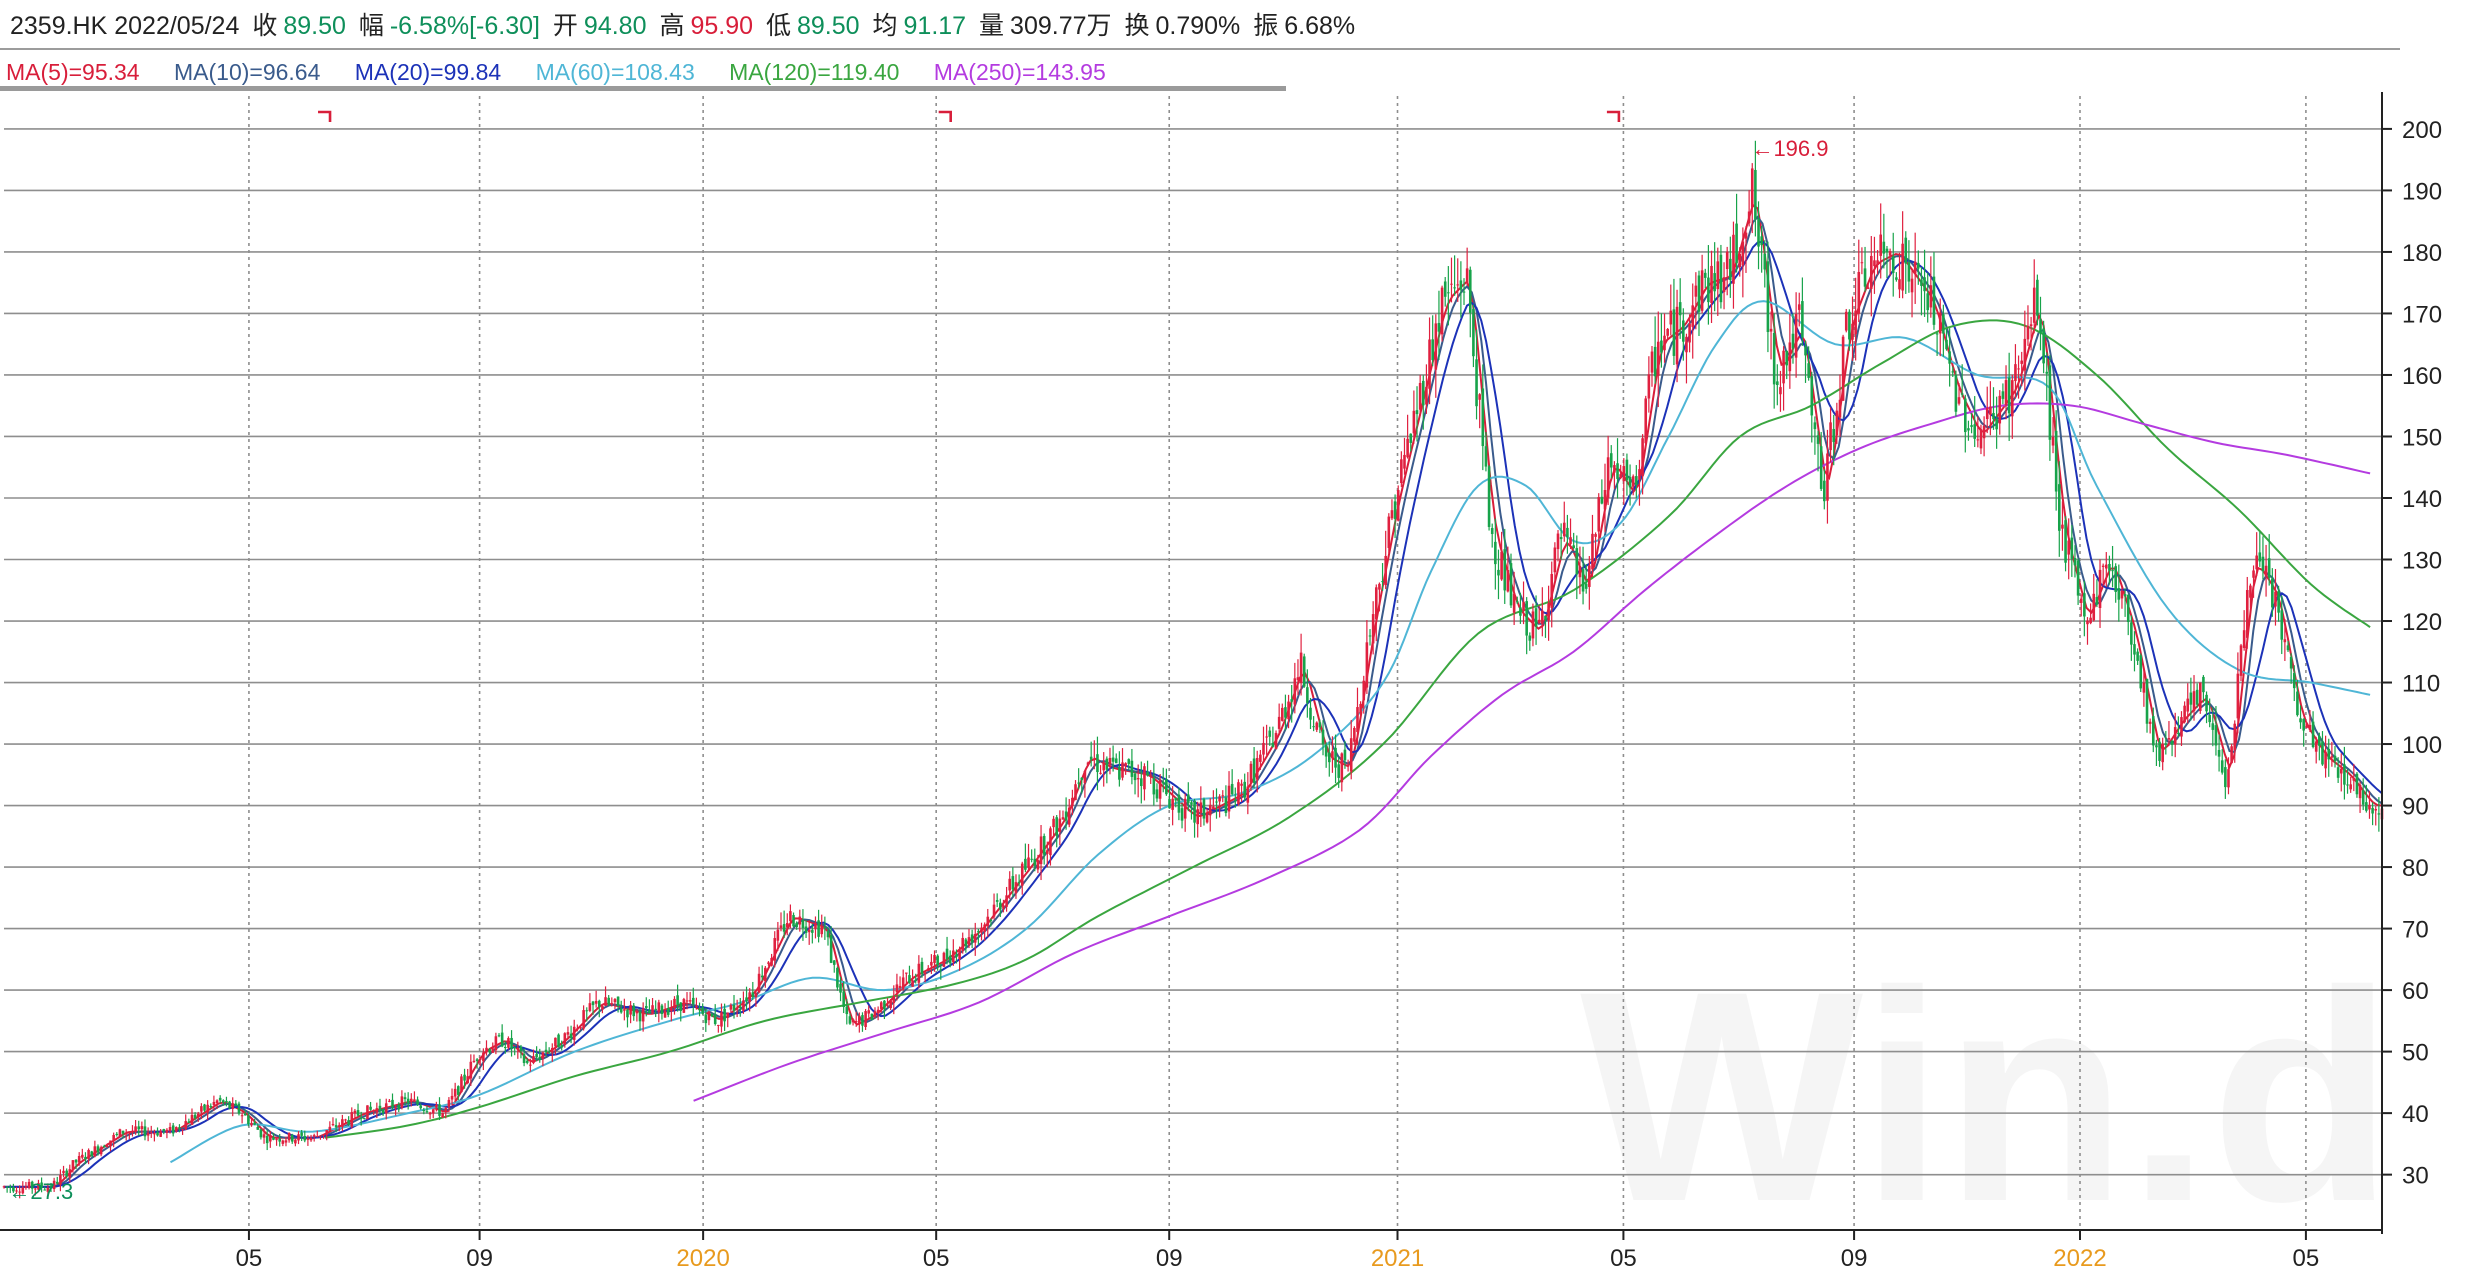 This screenshot has width=2486, height=1266. Describe the element at coordinates (615, 72) in the screenshot. I see `ma60-legend: MA(60)=108.43` at that location.